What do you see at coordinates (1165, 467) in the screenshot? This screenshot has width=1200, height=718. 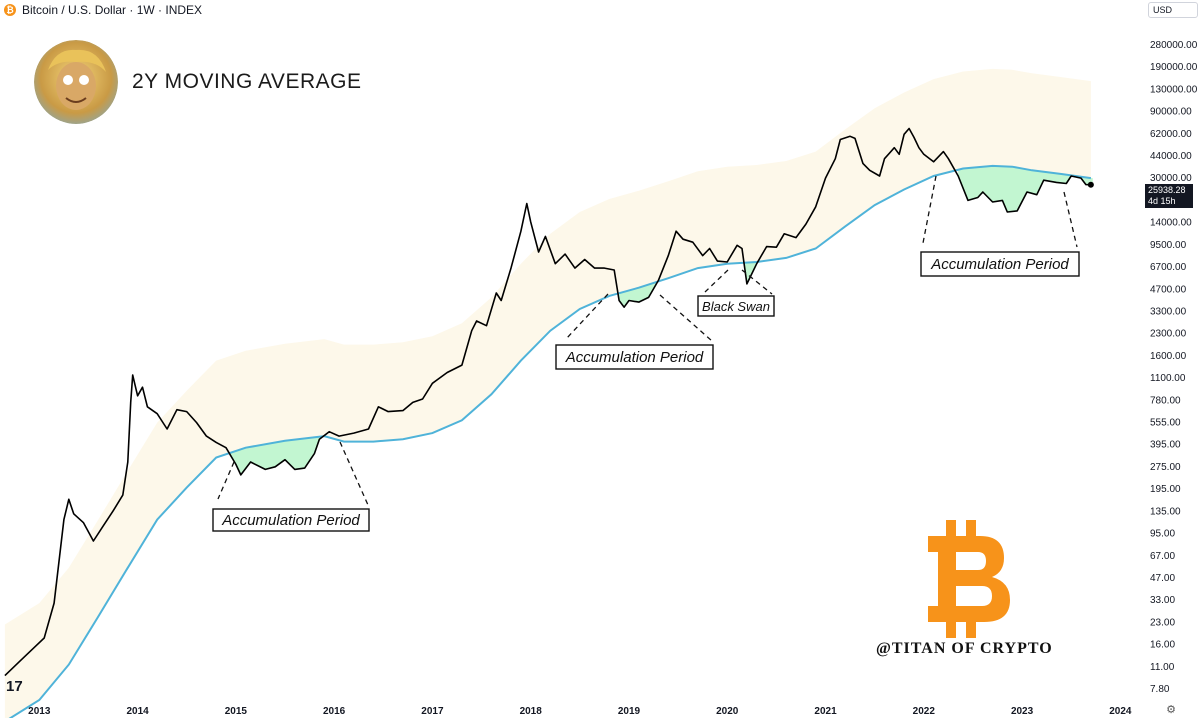 I see `y-tick-label: 275.00` at bounding box center [1165, 467].